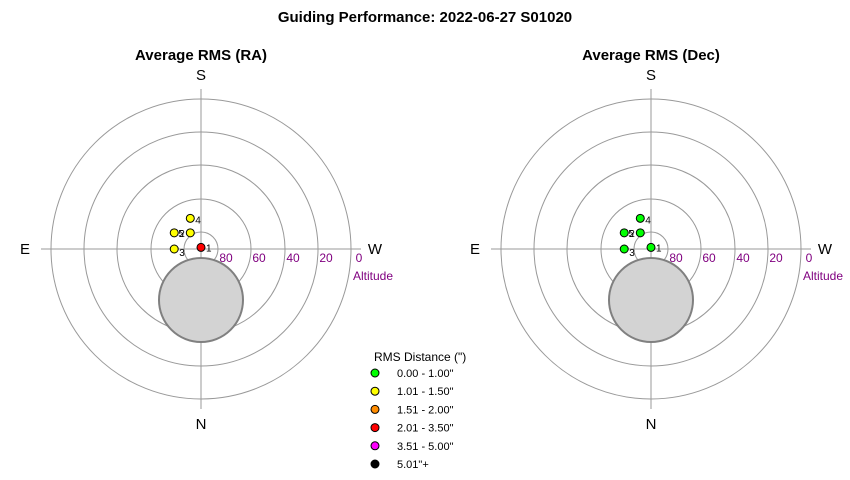  Describe the element at coordinates (425, 17) in the screenshot. I see `page-title: Guiding Performance: 2022-06-27 S01020` at that location.